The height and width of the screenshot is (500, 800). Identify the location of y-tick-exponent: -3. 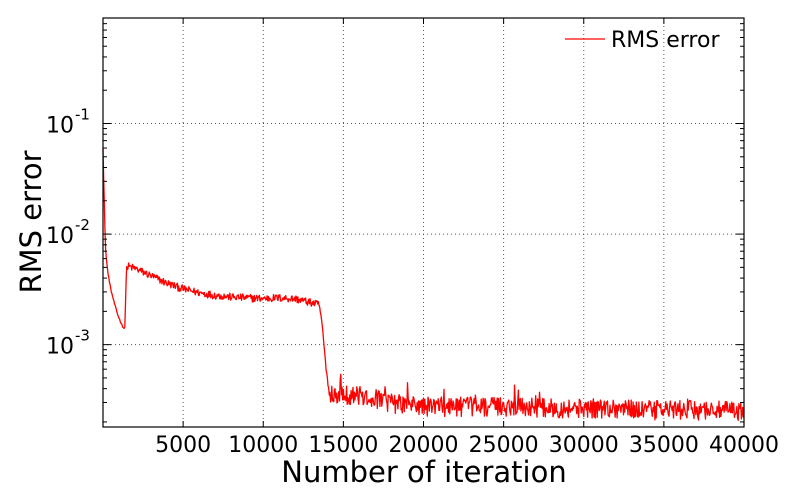
(82, 336).